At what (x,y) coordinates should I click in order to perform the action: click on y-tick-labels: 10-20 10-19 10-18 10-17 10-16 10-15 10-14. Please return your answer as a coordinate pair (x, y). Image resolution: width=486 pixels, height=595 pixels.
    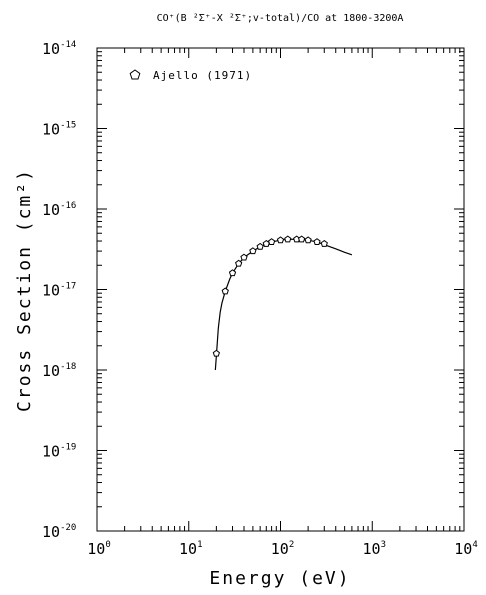
    Looking at the image, I should click on (59, 290).